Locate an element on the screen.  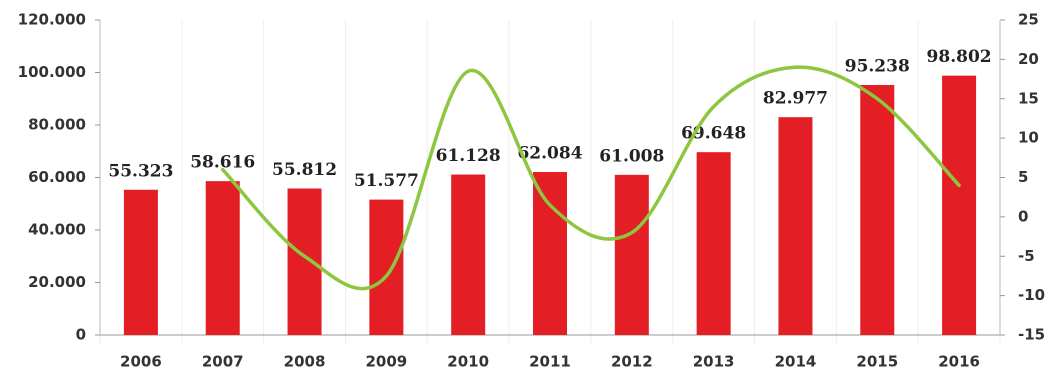
y2-tick-label: 20 is located at coordinates (1028, 59).